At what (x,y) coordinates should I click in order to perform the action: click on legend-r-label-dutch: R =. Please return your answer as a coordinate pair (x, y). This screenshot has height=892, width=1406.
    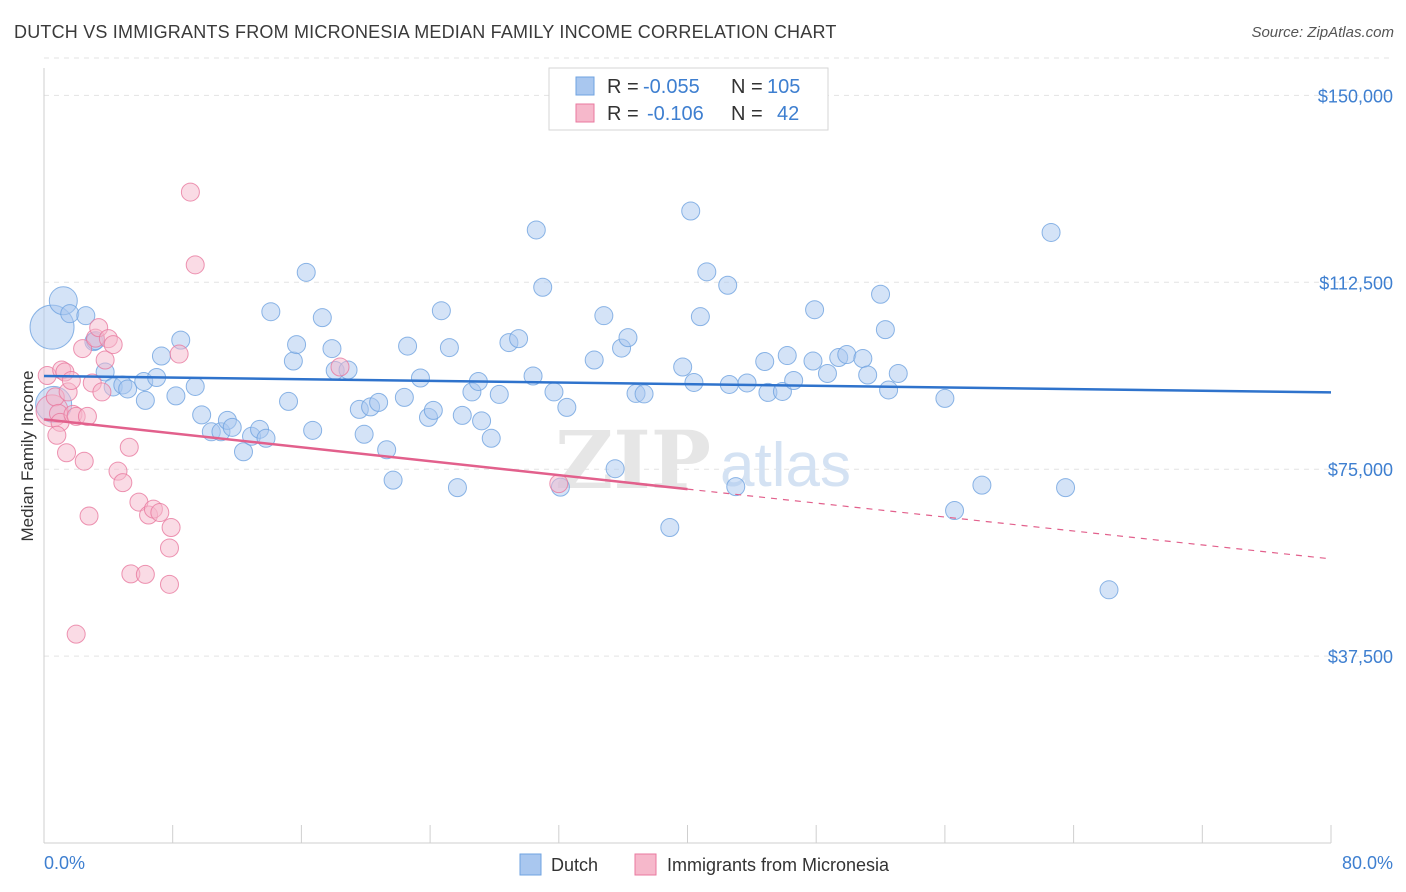
    Looking at the image, I should click on (623, 87).